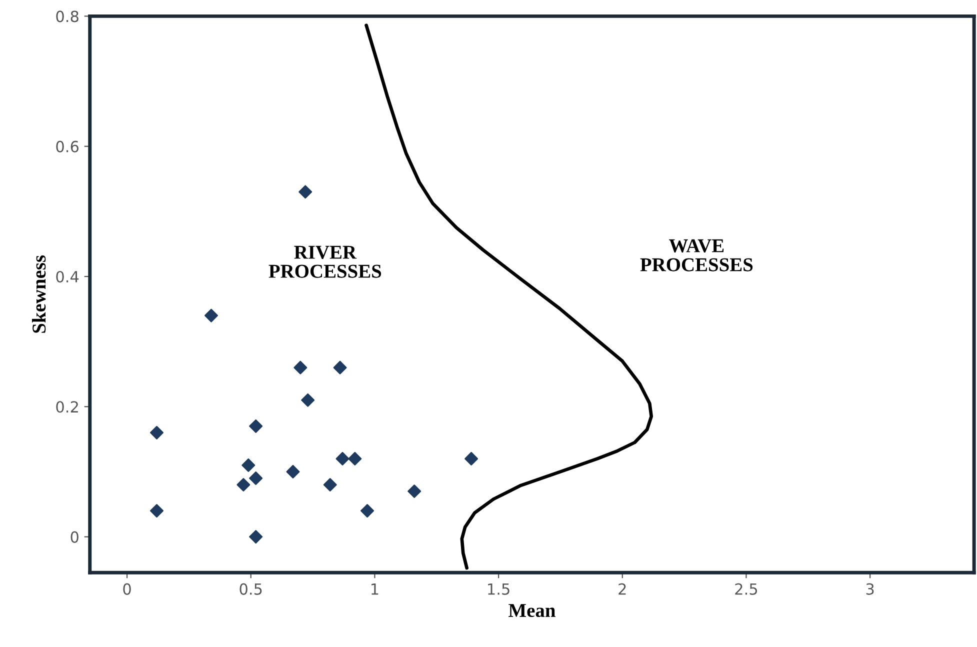 The height and width of the screenshot is (647, 977). Describe the element at coordinates (67, 16) in the screenshot. I see `y-tick-label: 0.8` at that location.